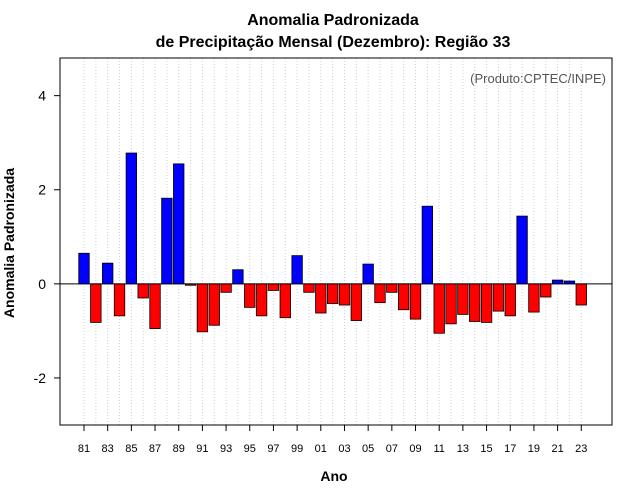 The image size is (640, 500). Describe the element at coordinates (47, 237) in the screenshot. I see `y-axis: -2 0 2 4` at that location.